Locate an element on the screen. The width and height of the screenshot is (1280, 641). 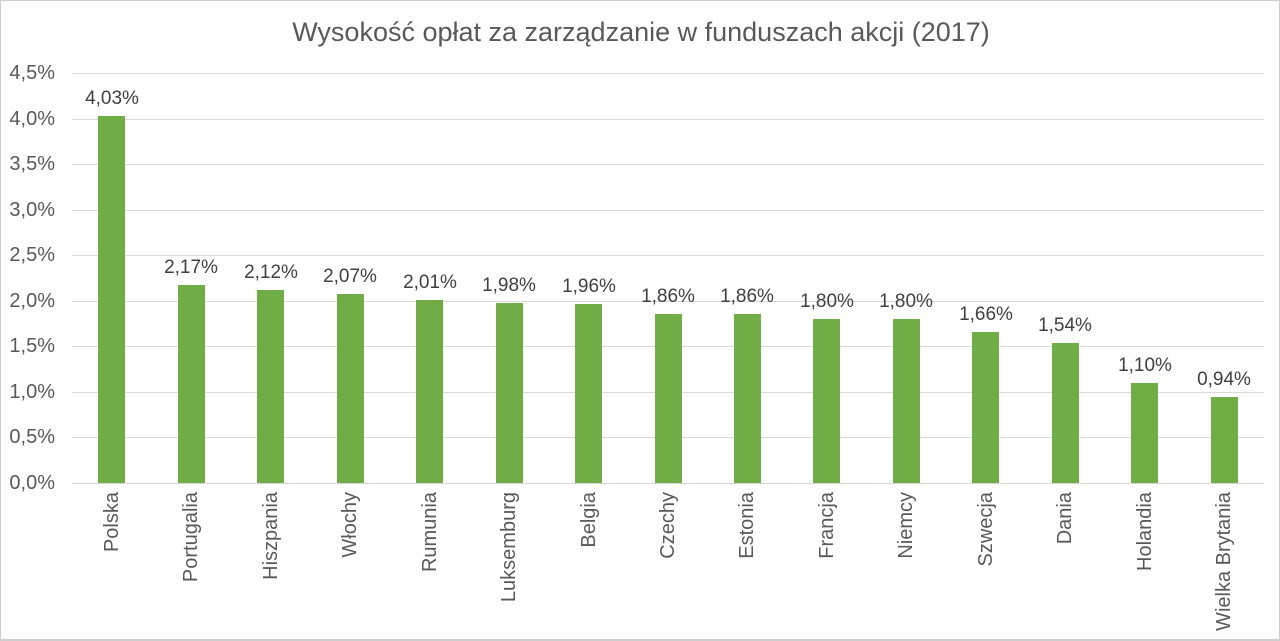
bar-dania is located at coordinates (1065, 413).